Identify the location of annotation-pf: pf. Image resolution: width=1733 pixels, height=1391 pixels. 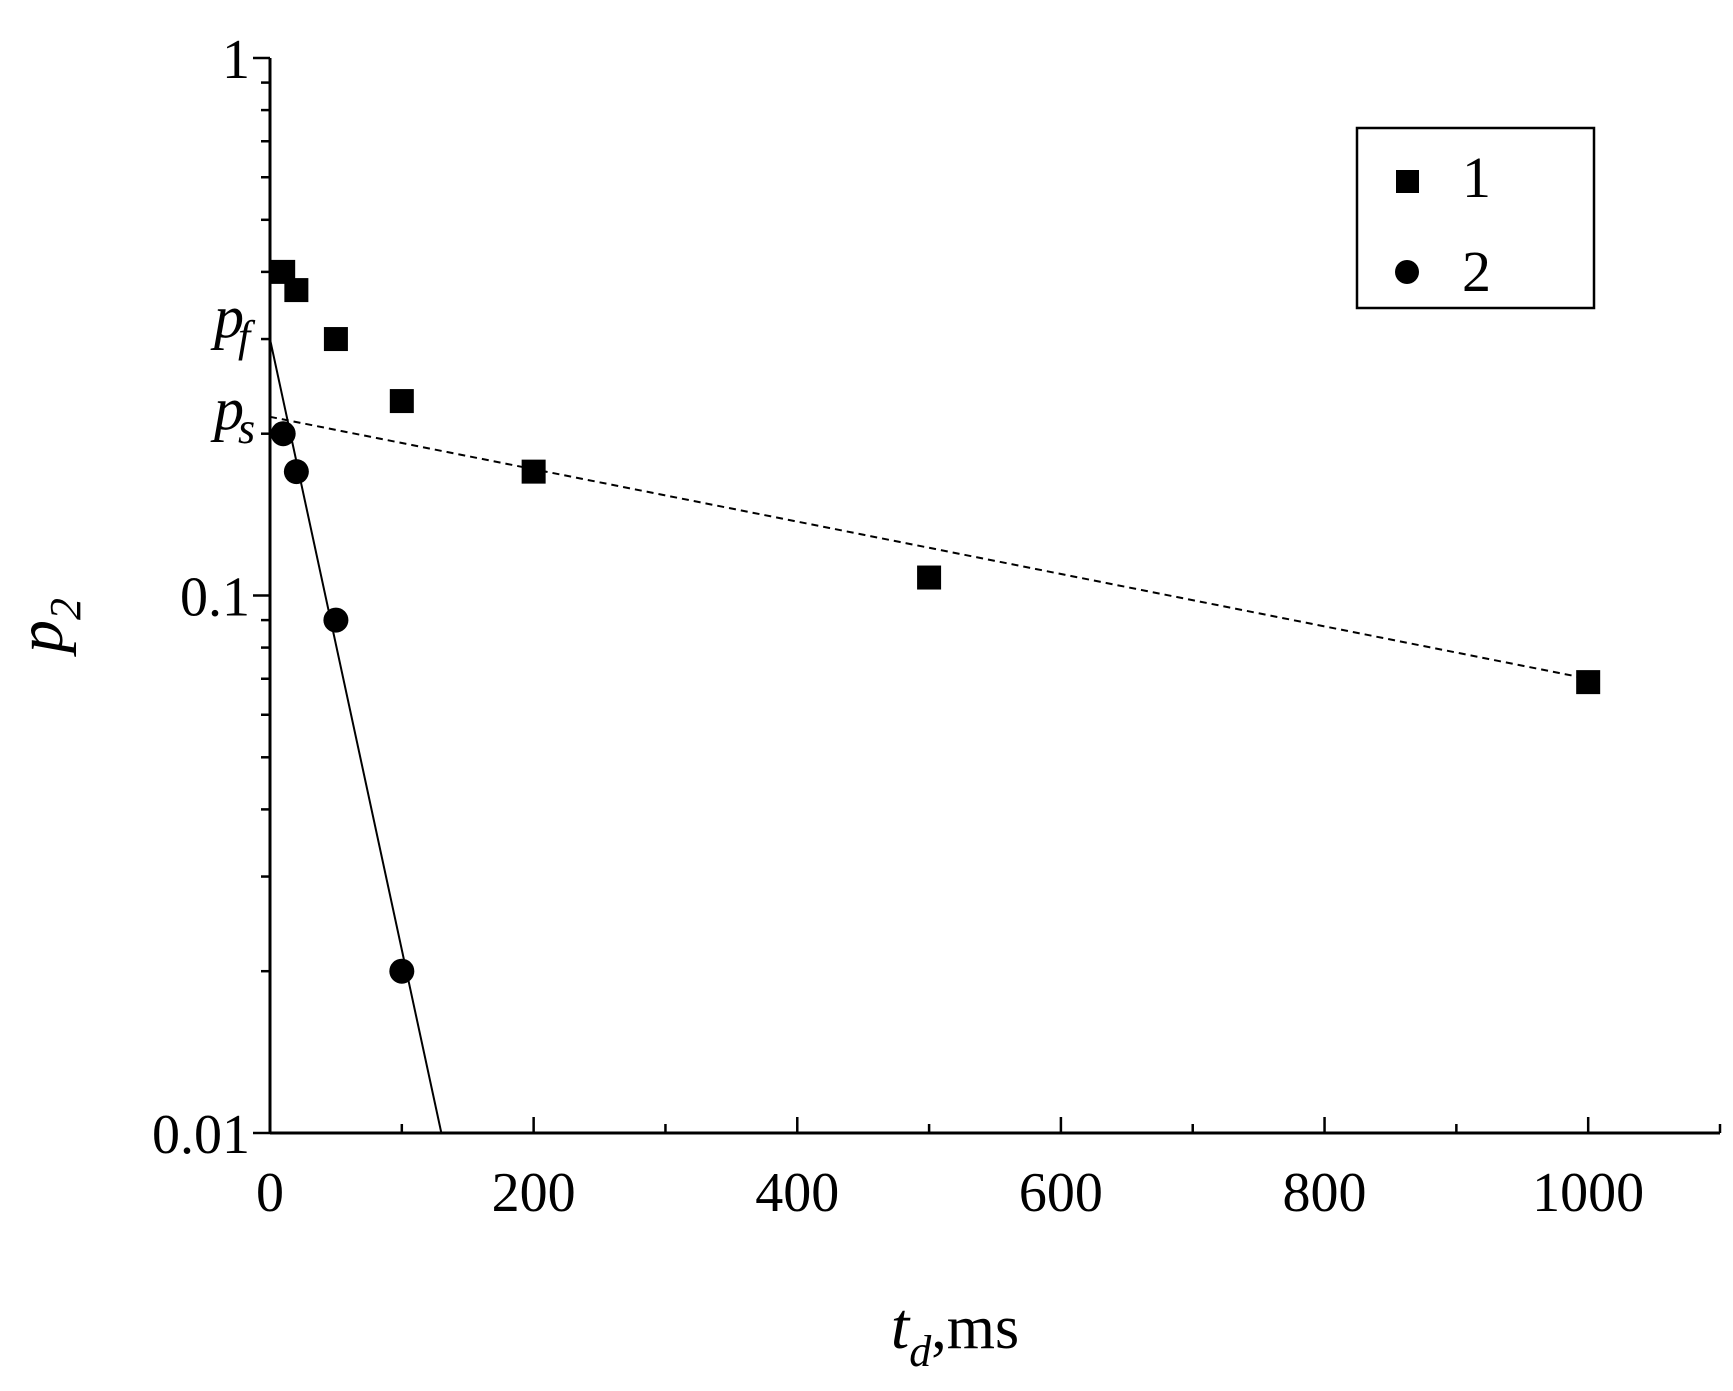
(233, 322).